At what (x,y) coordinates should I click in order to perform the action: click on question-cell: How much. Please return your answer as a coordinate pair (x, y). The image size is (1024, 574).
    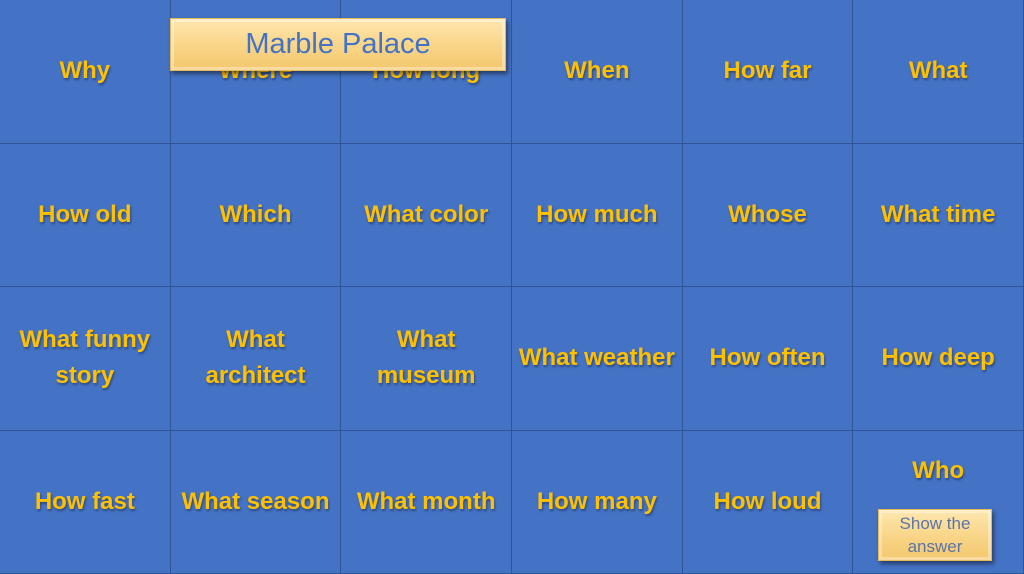
    Looking at the image, I should click on (597, 215).